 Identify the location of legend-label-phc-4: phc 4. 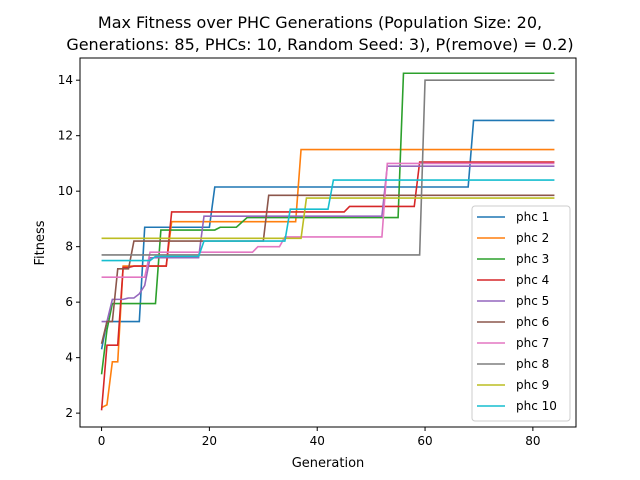
(532, 280).